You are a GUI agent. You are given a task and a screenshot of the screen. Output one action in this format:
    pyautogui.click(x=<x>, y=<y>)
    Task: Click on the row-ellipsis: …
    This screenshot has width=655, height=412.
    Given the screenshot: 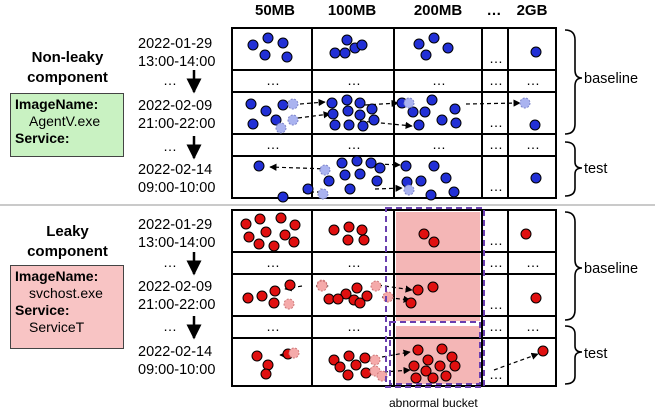 What is the action you would take?
    pyautogui.click(x=170, y=326)
    